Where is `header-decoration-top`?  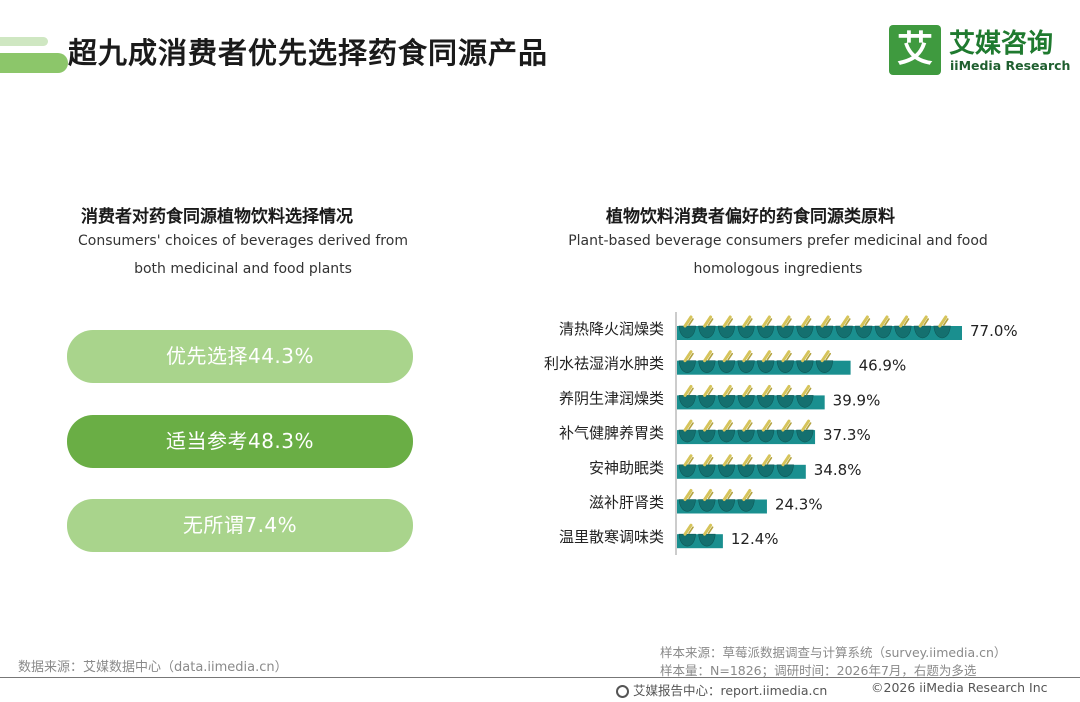
header-decoration-top is located at coordinates (24, 41).